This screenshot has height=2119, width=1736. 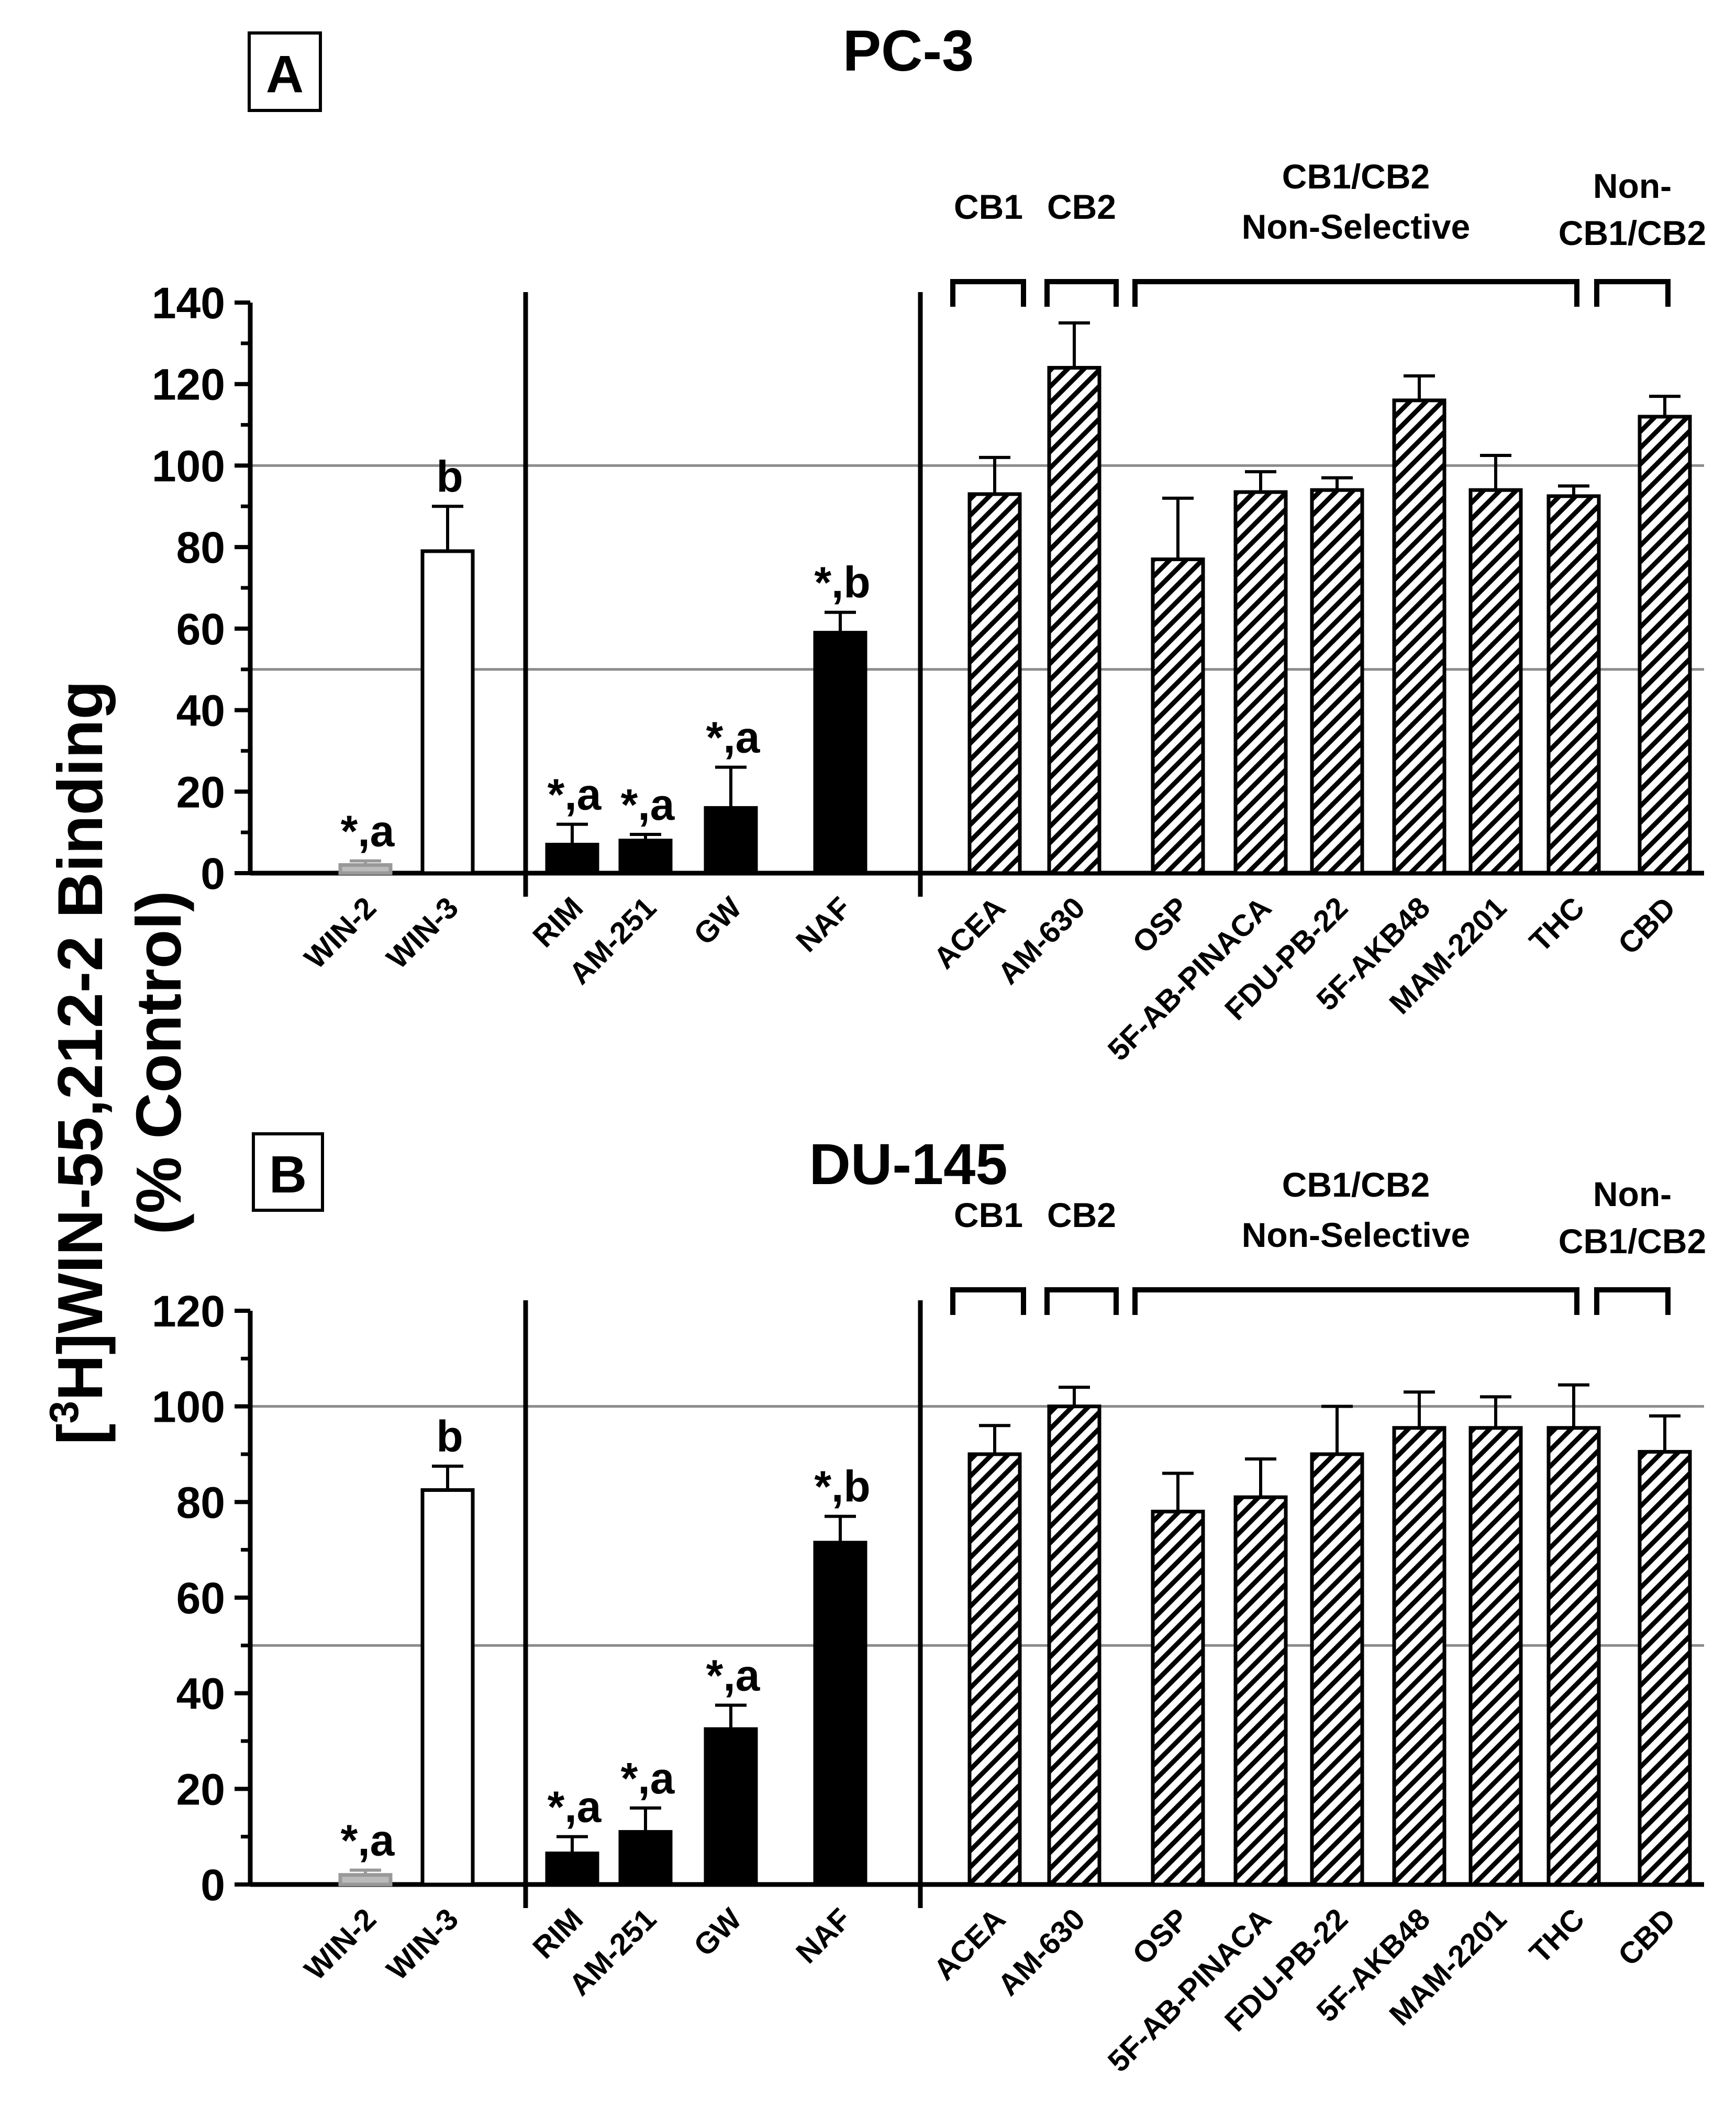 I want to click on panel-b-label-box, so click(x=288, y=1172).